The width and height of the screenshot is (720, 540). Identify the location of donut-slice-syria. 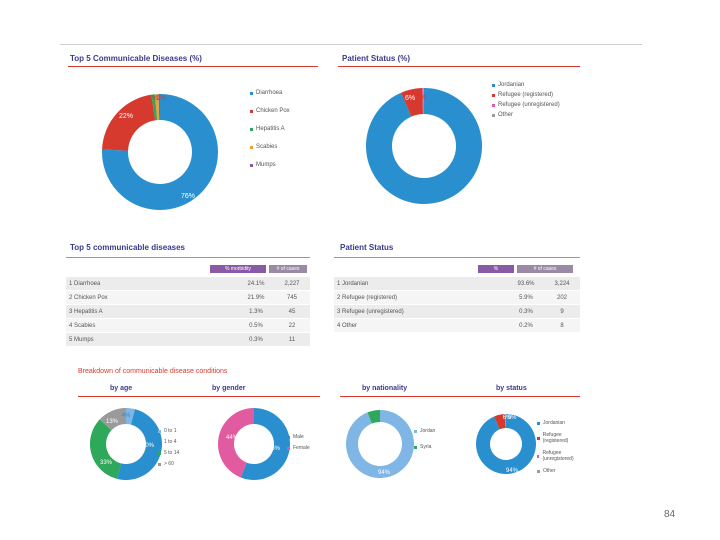
(373, 417).